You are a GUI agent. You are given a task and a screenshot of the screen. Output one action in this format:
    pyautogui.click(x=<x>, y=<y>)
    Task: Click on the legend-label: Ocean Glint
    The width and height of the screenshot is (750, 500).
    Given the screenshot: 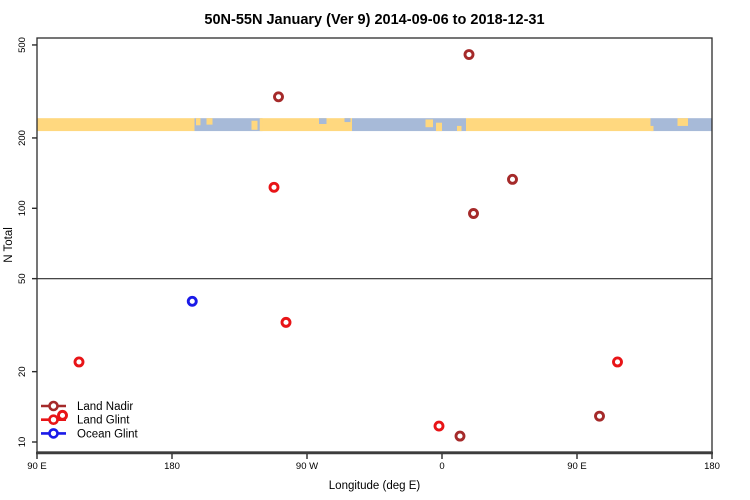 What is the action you would take?
    pyautogui.click(x=108, y=434)
    